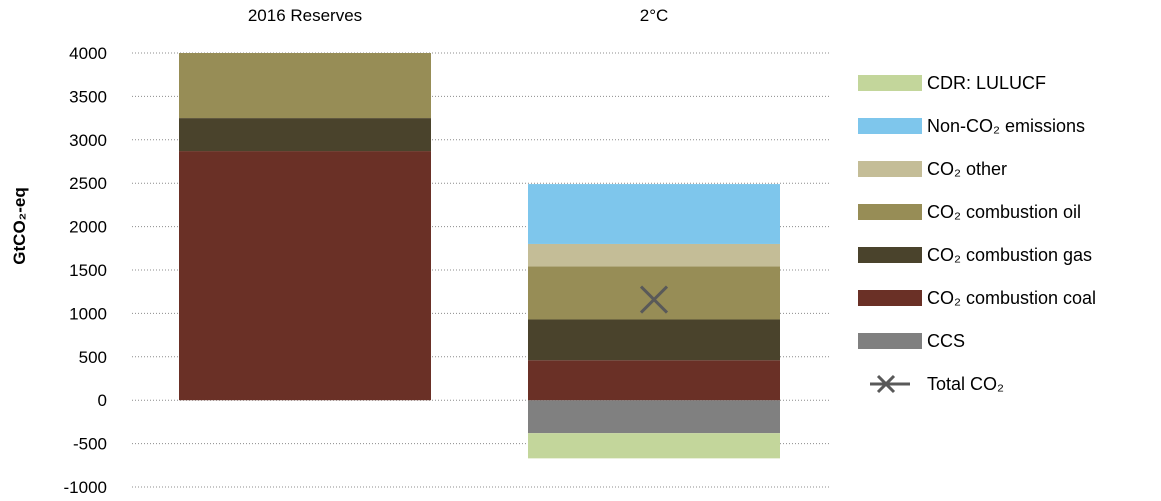  I want to click on legend-label: CDR: LULUCF, so click(986, 83).